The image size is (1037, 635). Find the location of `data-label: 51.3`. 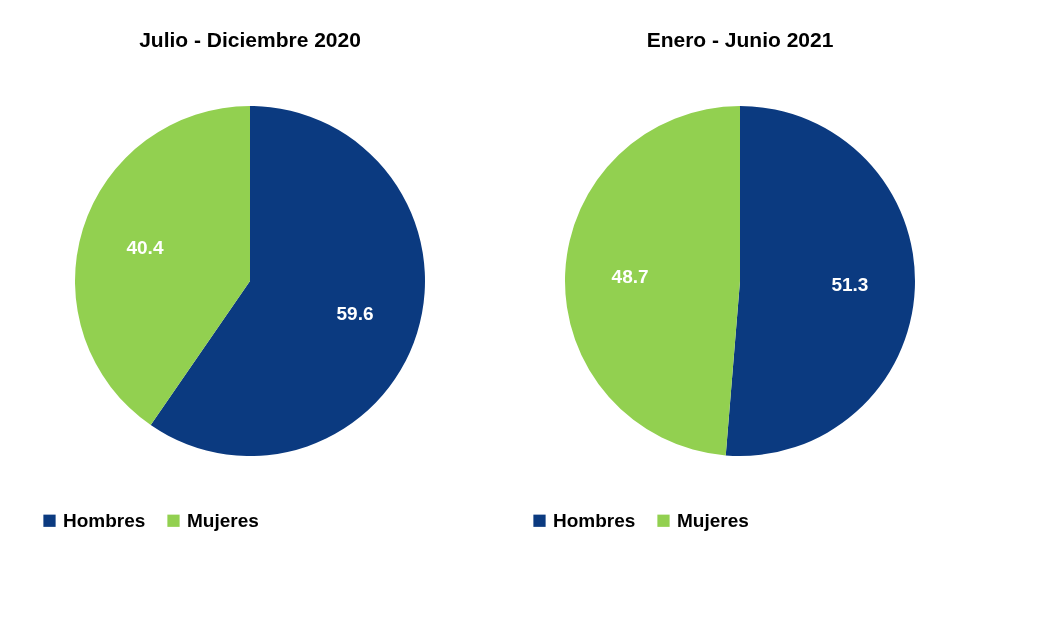

data-label: 51.3 is located at coordinates (850, 285).